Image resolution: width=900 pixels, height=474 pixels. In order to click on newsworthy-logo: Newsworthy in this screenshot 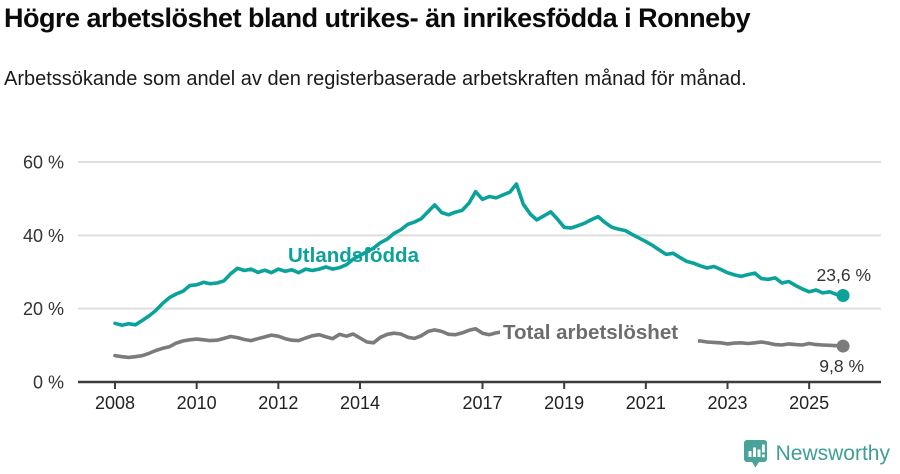, I will do `click(816, 453)`.